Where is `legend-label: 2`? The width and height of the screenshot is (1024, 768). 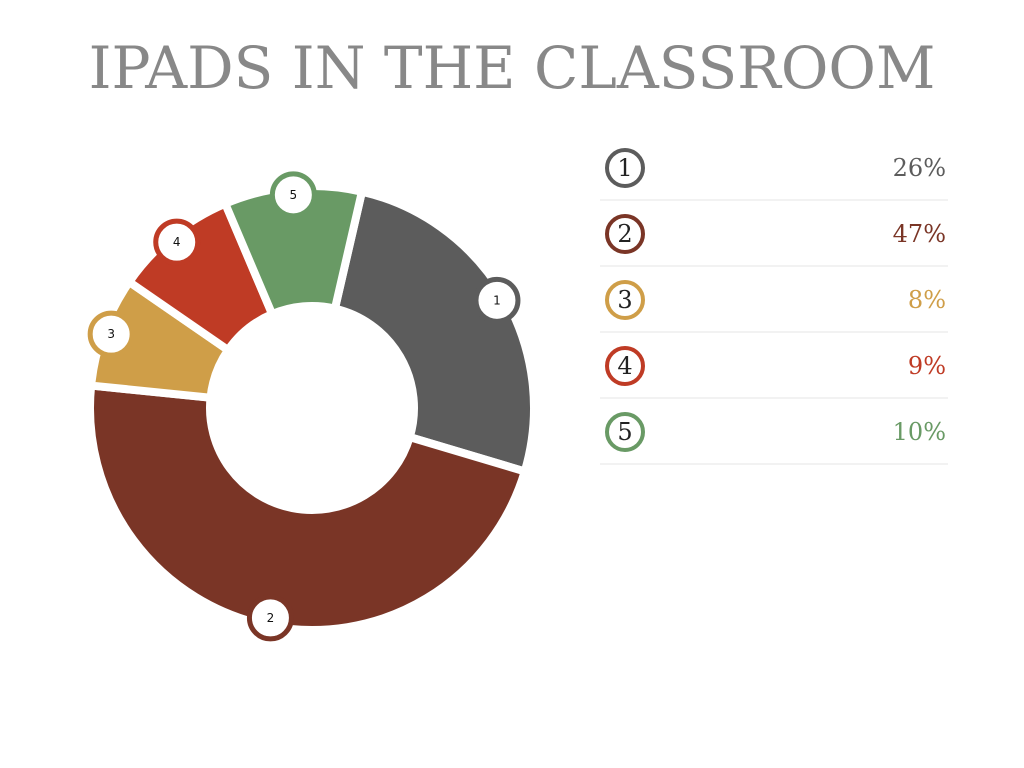
legend-label: 2 is located at coordinates (624, 234).